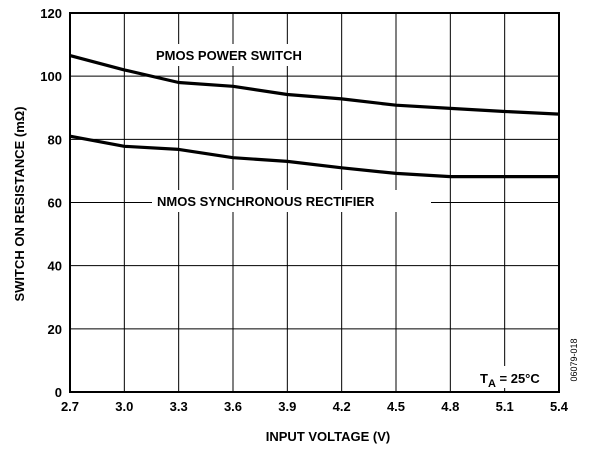 This screenshot has width=591, height=451. Describe the element at coordinates (19, 203) in the screenshot. I see `y-axis-title: SWITCH ON RESISTANCE (mΩ)` at that location.